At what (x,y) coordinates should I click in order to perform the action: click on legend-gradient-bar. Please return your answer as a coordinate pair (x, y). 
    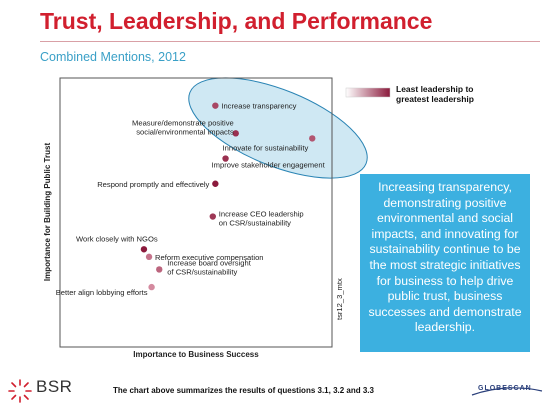
    Looking at the image, I should click on (368, 92).